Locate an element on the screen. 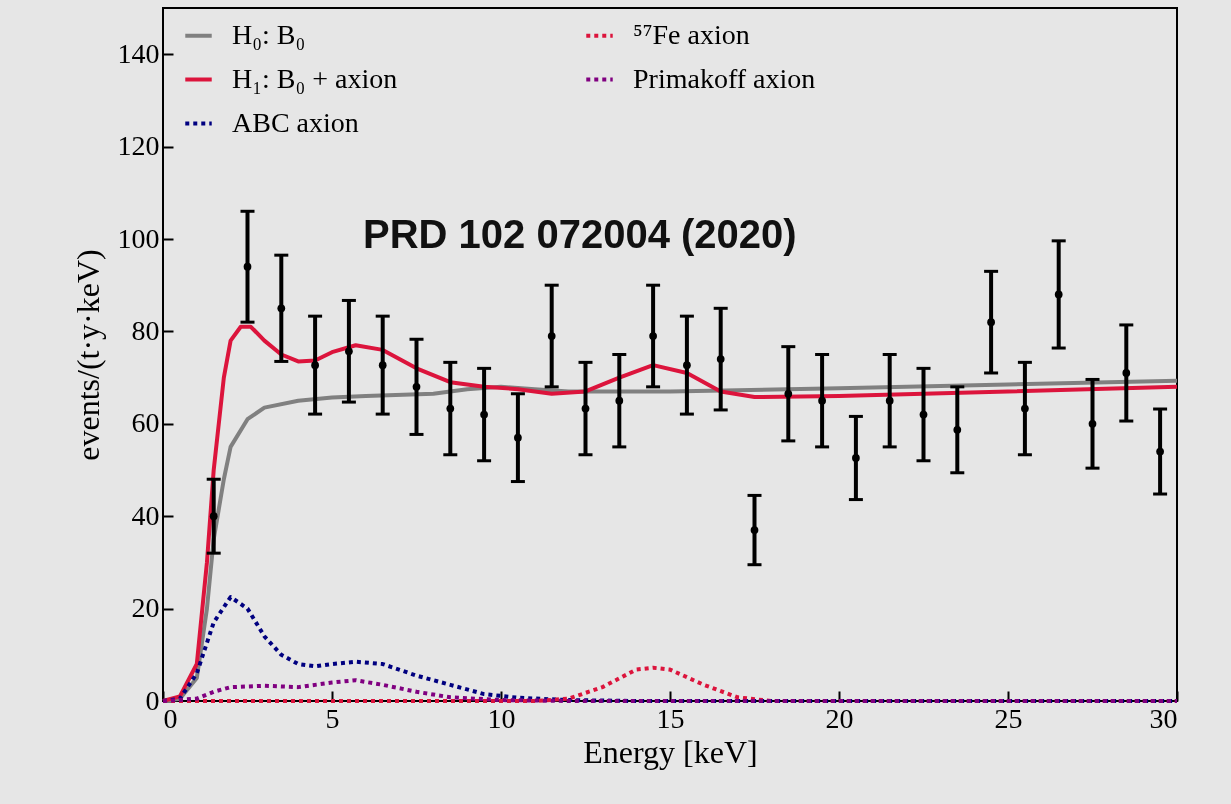  line-series is located at coordinates (670, 690).